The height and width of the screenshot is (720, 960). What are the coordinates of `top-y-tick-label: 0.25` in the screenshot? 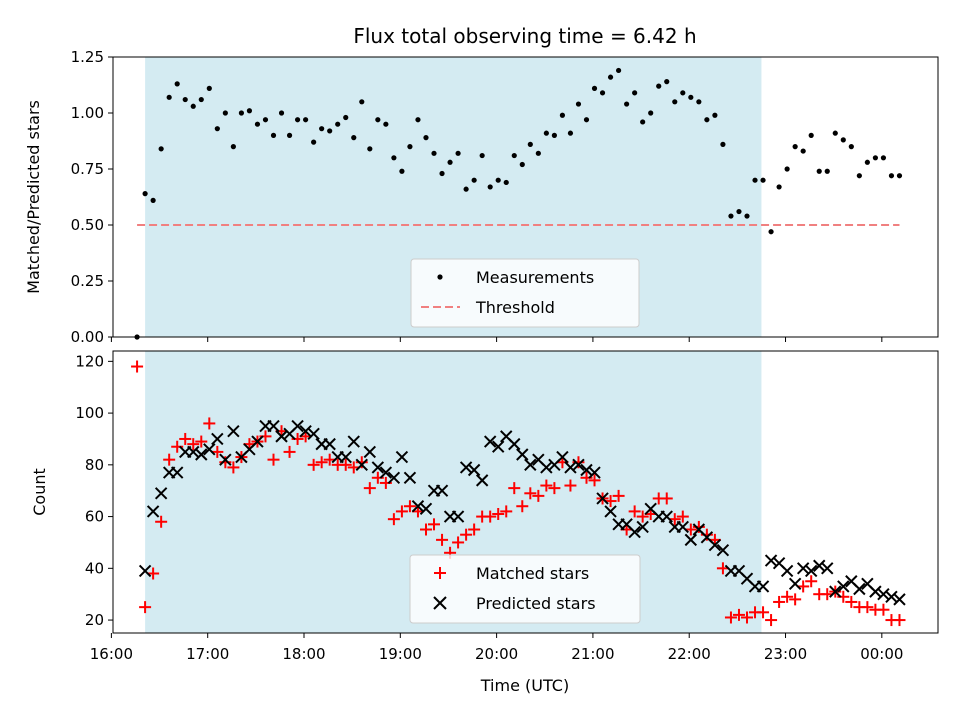 It's located at (87, 281).